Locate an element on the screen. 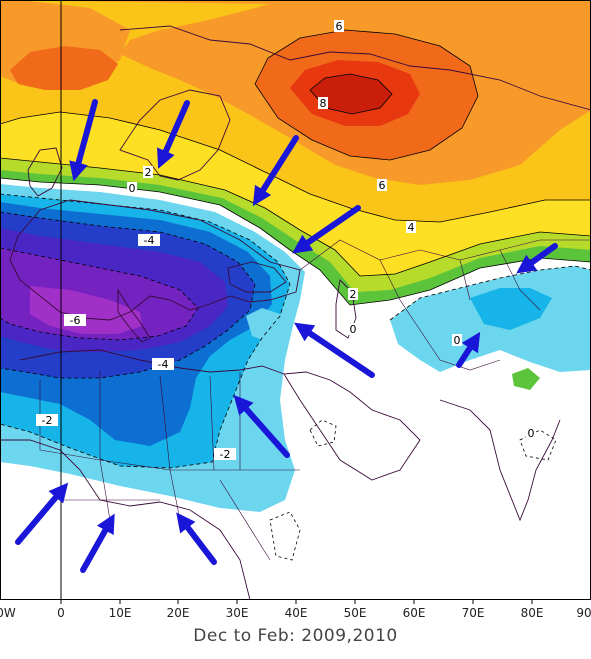  contour-label-text: -6 is located at coordinates (75, 320).